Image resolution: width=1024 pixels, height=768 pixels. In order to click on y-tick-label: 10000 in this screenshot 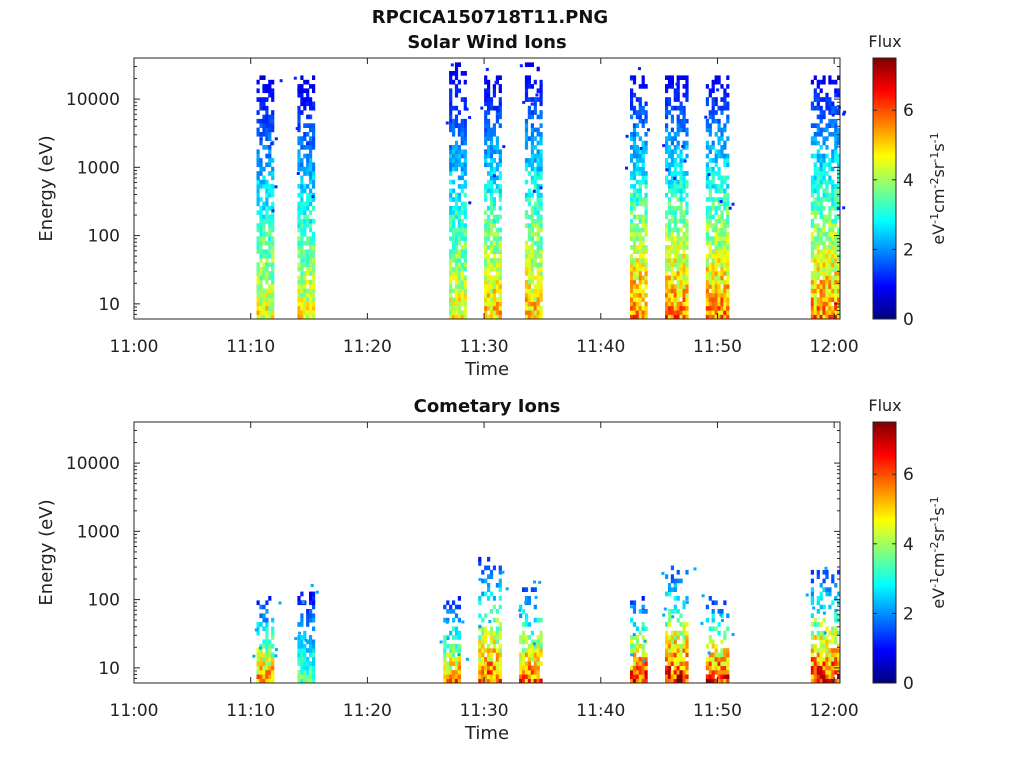, I will do `click(93, 100)`.